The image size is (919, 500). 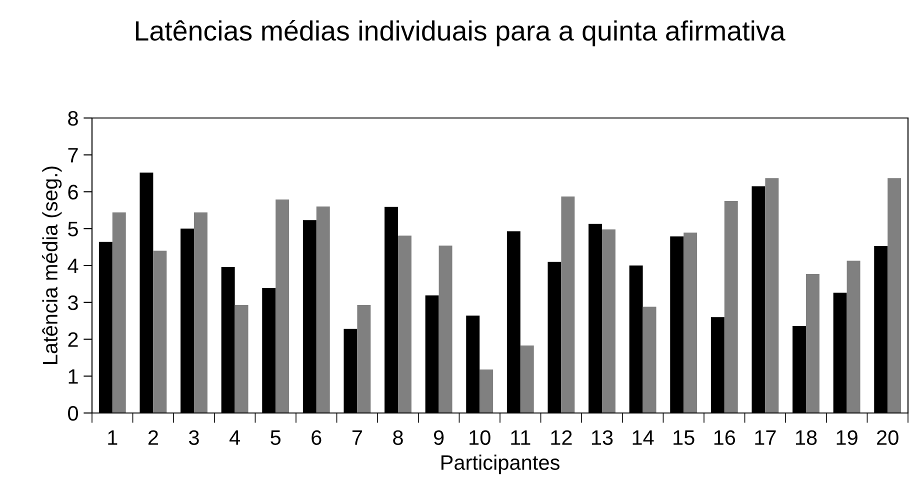 What do you see at coordinates (73, 376) in the screenshot?
I see `y-tick-label: 1` at bounding box center [73, 376].